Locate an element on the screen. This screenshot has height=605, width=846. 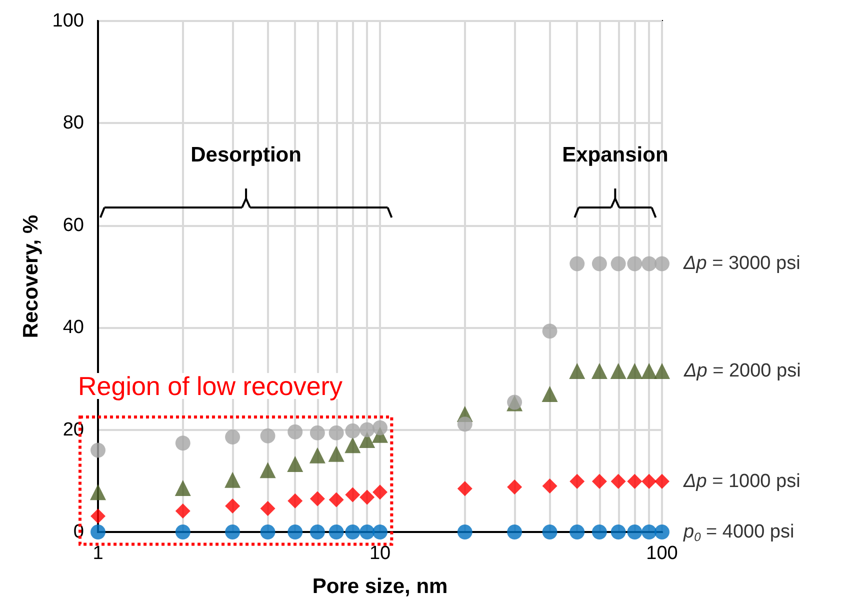
x-axis-title: Pore size, nm is located at coordinates (380, 586).